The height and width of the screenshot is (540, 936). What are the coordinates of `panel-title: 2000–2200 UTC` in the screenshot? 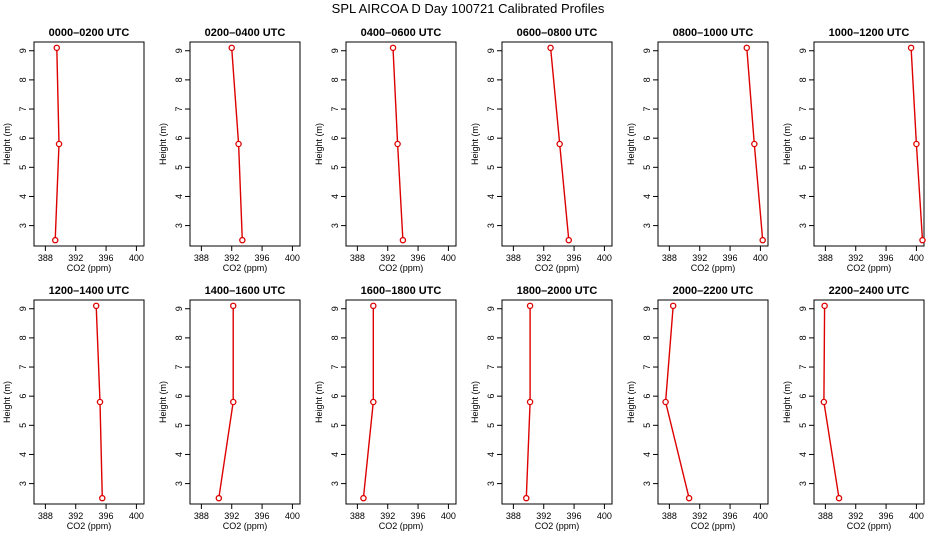 It's located at (713, 291).